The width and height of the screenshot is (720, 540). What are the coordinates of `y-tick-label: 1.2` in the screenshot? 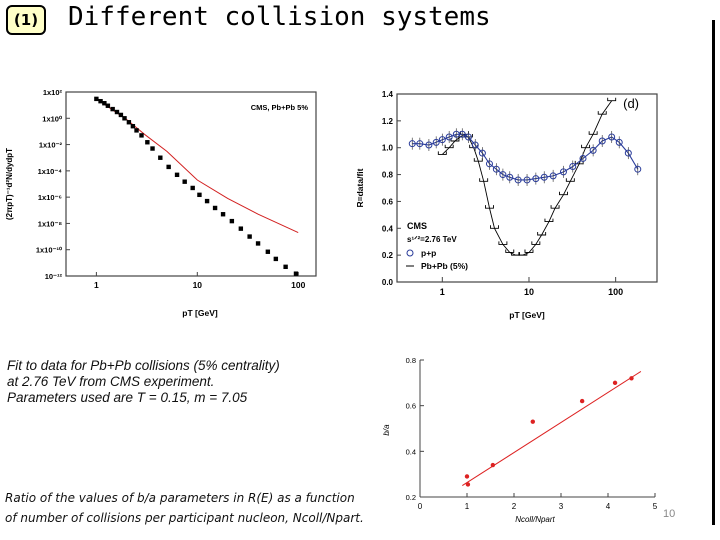 It's located at (388, 121).